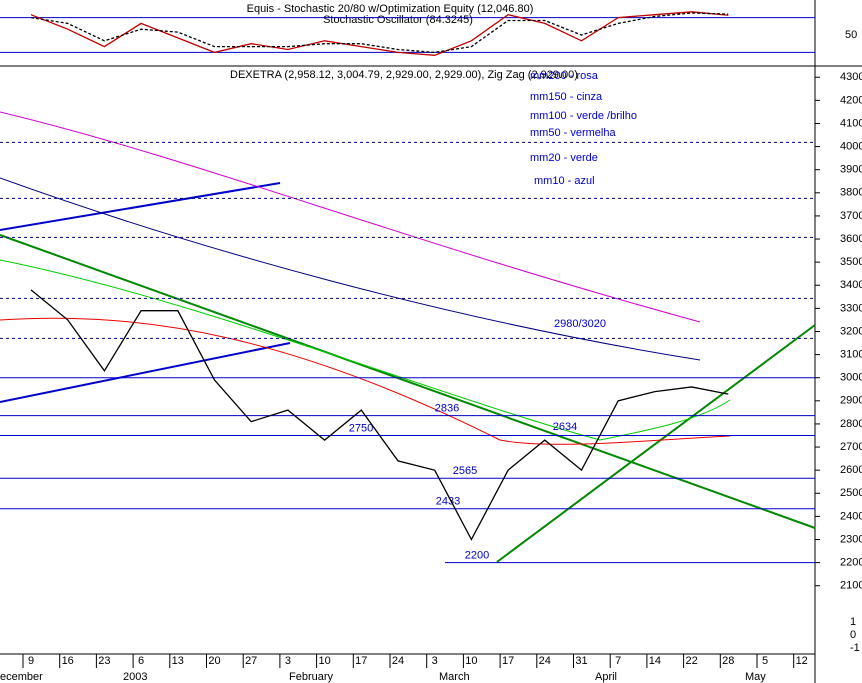 The width and height of the screenshot is (862, 683). I want to click on y-tick-label: 2500, so click(851, 493).